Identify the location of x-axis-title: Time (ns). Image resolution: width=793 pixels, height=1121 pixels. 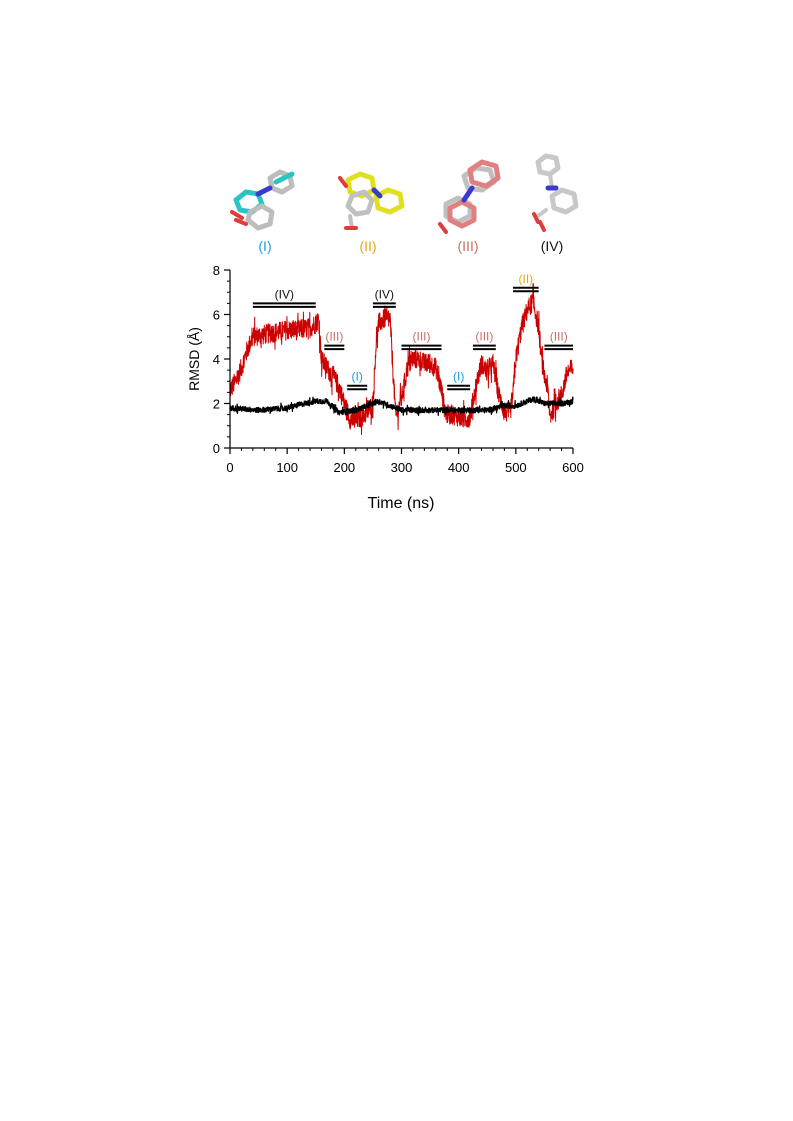
(401, 503).